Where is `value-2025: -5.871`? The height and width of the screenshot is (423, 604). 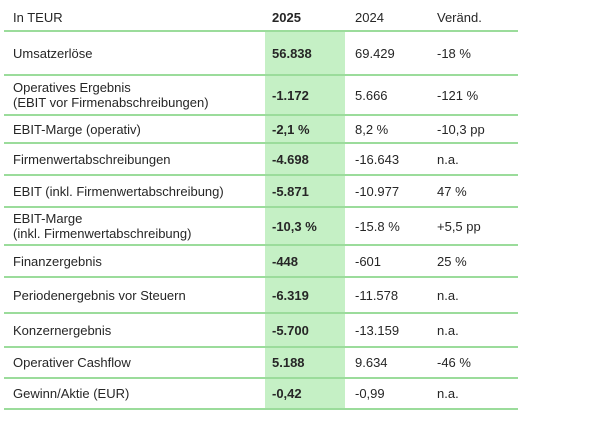 value-2025: -5.871 is located at coordinates (305, 191).